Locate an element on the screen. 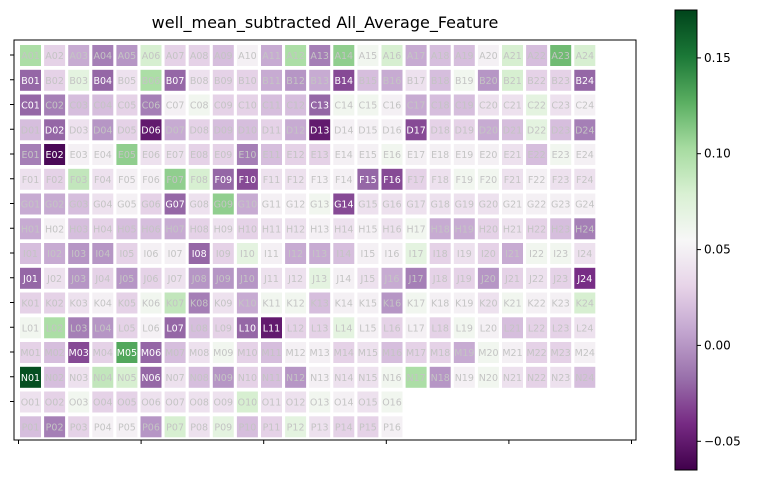 The width and height of the screenshot is (758, 482). well-label-N24: N24 is located at coordinates (584, 378).